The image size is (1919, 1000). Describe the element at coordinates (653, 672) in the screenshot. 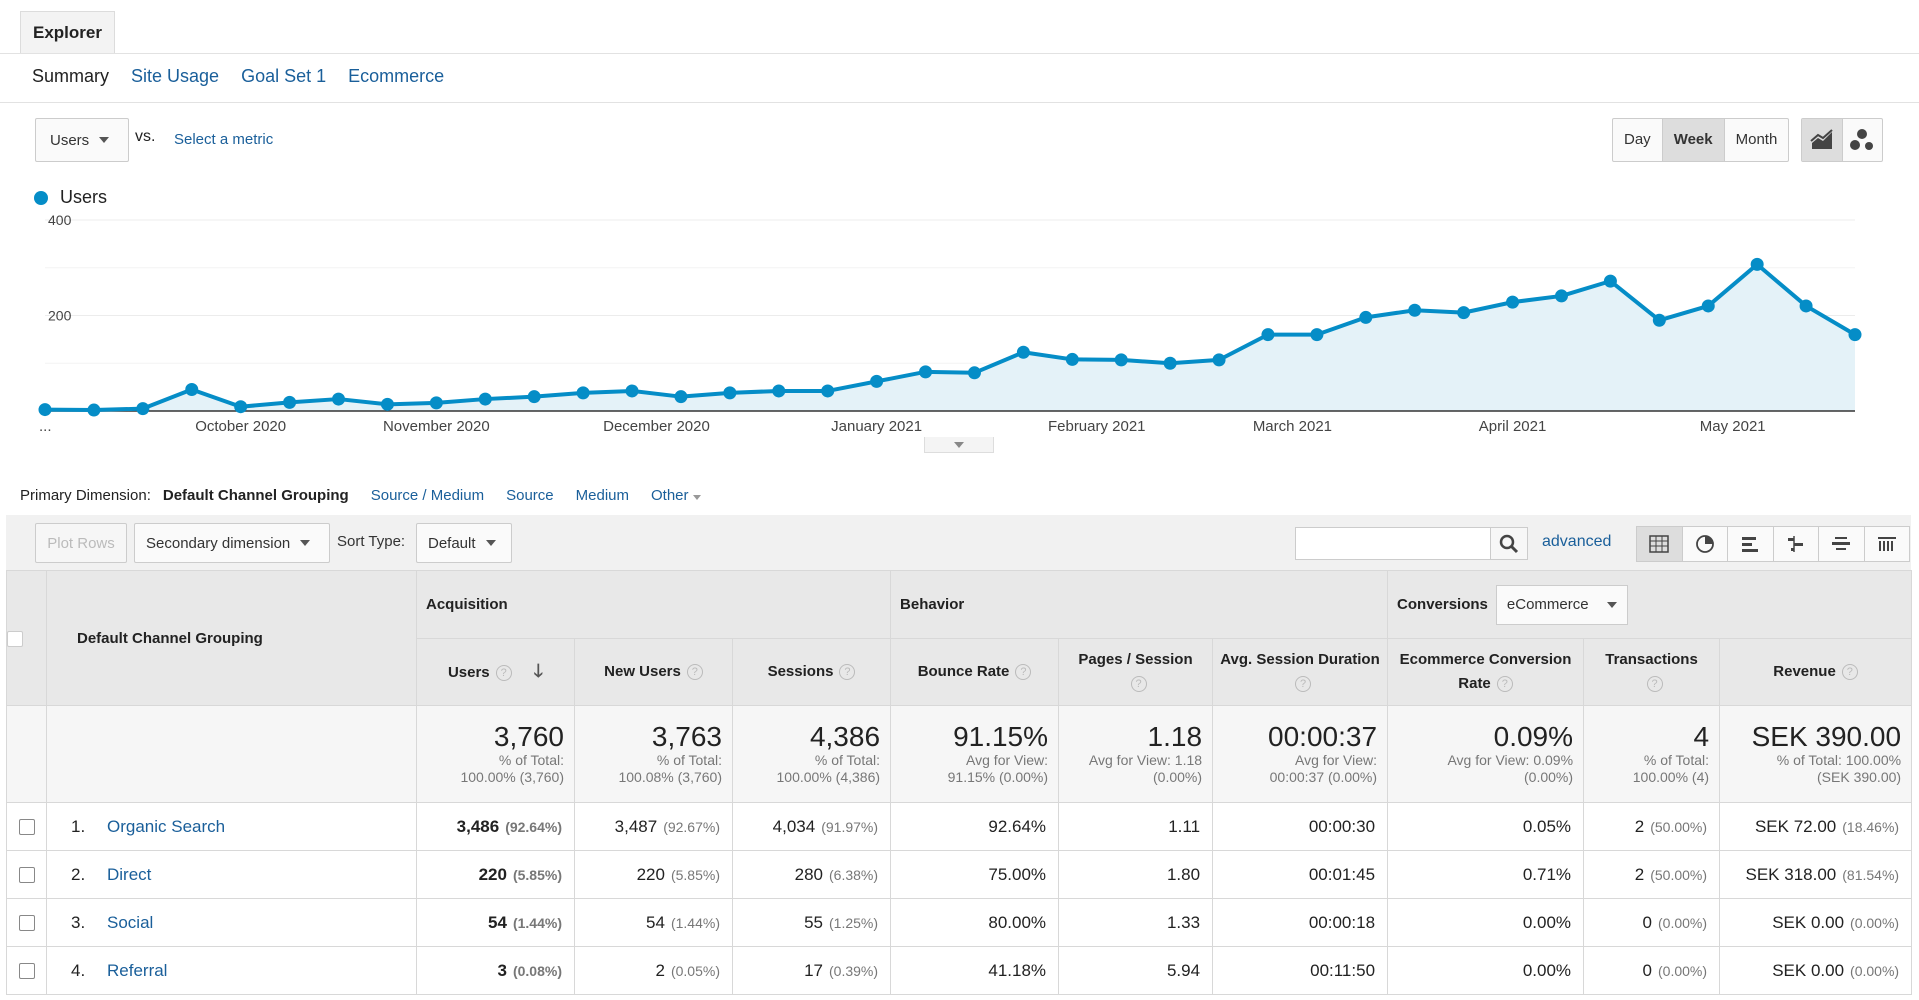

I see `column-new-users: New Users?` at that location.